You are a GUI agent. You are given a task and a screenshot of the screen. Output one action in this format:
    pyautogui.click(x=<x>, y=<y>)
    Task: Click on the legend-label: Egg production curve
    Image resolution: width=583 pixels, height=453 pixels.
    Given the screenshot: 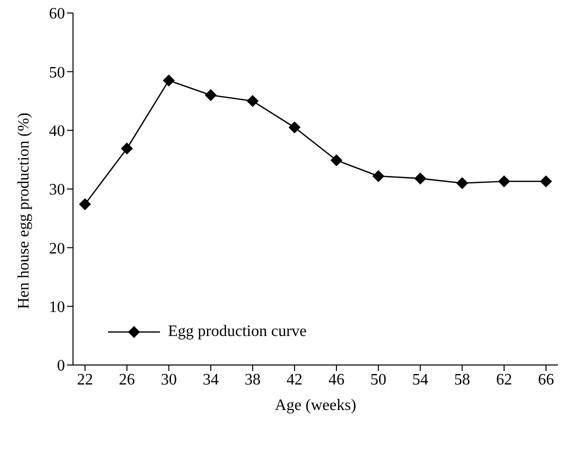 What is the action you would take?
    pyautogui.click(x=237, y=332)
    